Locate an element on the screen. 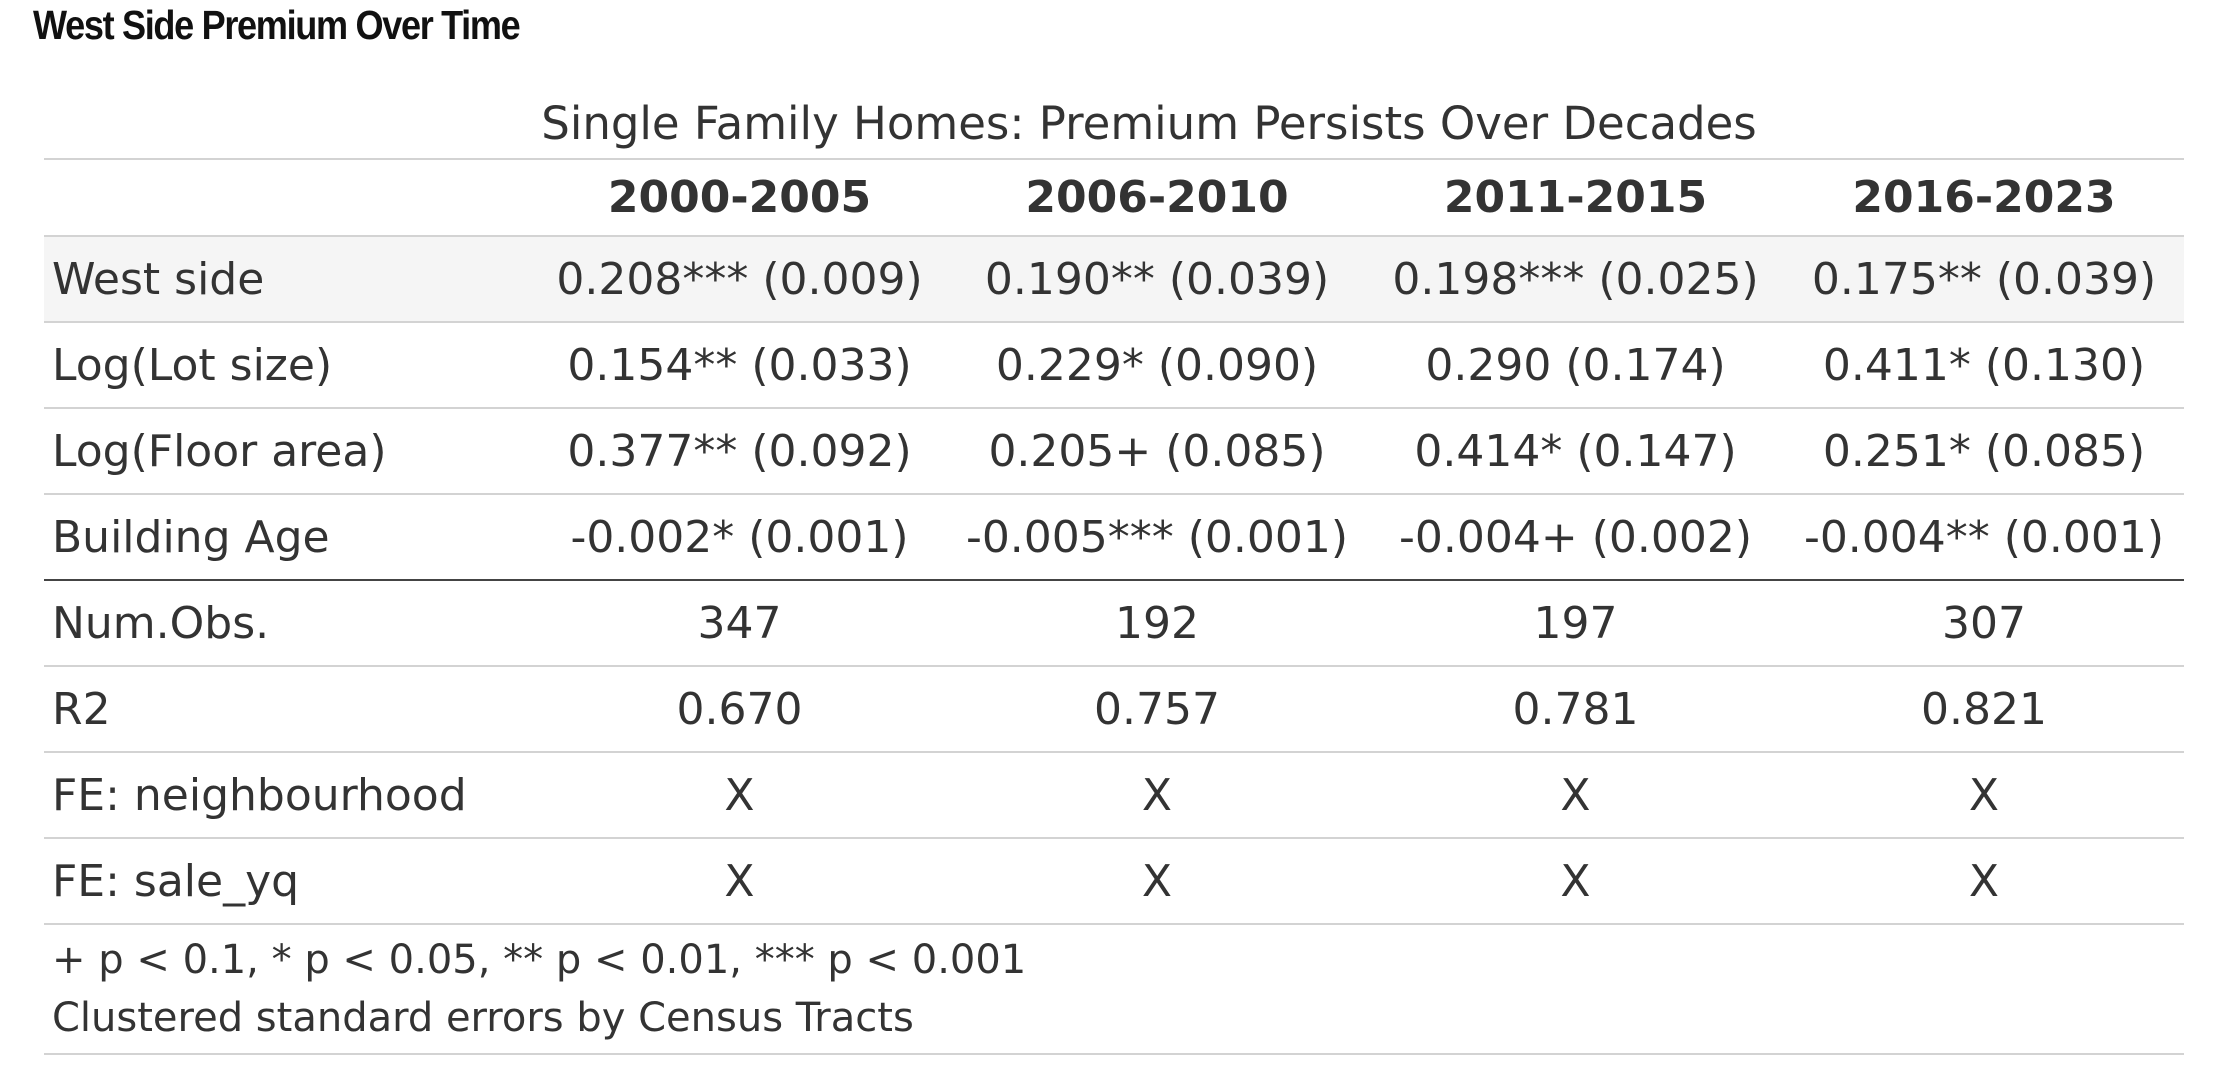 Image resolution: width=2214 pixels, height=1068 pixels. table-cell: 0.208*** (0.009) is located at coordinates (739, 279).